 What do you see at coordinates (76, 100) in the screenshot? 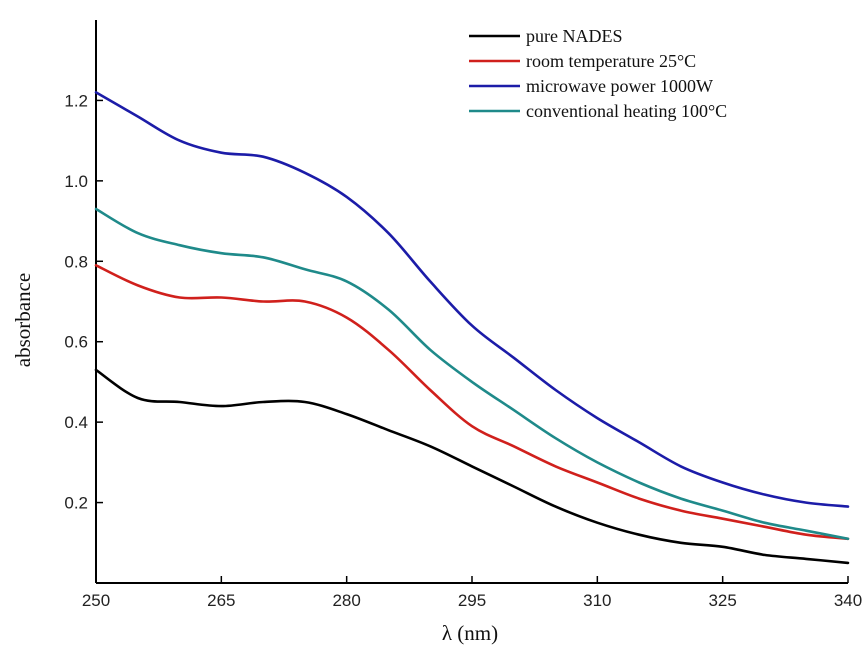
I see `y-tick-label: 1.2` at bounding box center [76, 100].